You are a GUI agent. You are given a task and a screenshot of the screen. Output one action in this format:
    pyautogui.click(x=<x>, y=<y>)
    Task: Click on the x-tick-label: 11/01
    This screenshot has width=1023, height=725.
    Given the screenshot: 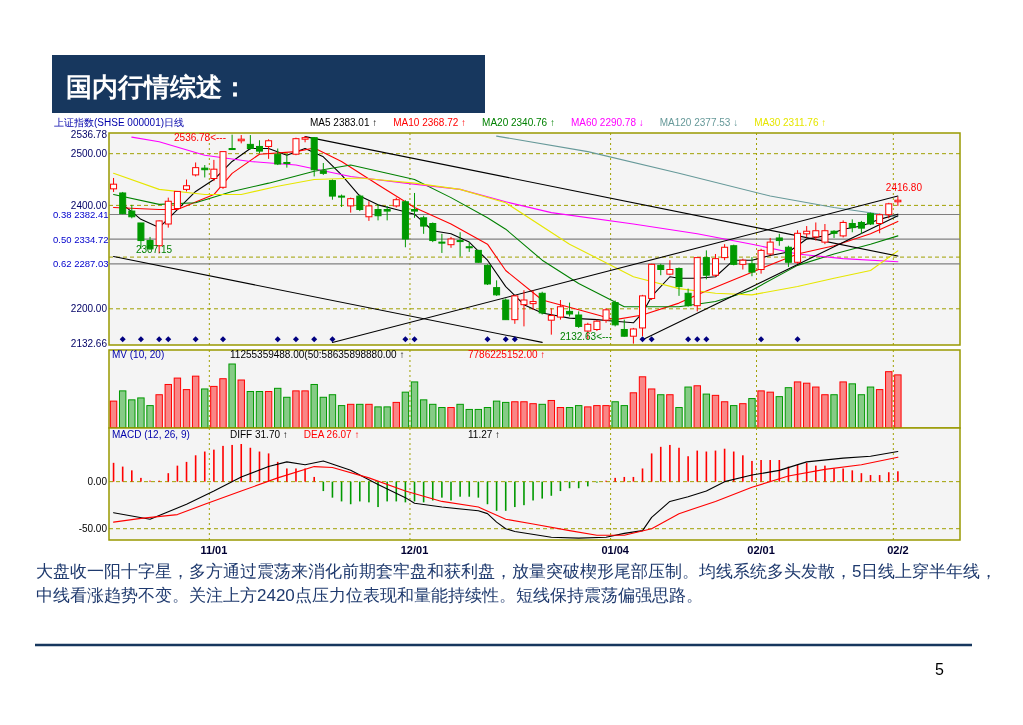 What is the action you would take?
    pyautogui.click(x=214, y=550)
    